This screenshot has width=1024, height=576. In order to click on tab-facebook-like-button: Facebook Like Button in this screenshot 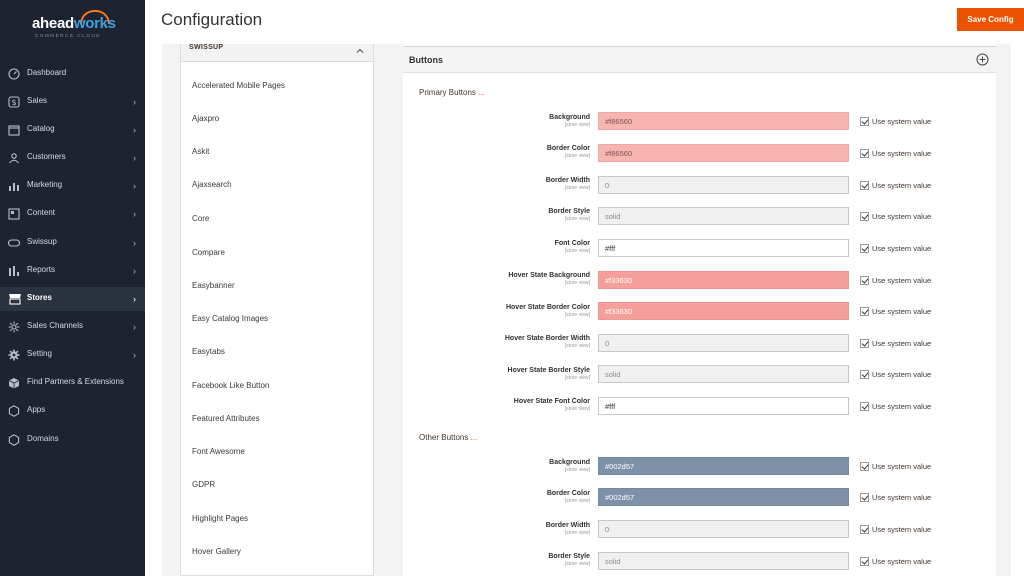, I will do `click(277, 385)`.